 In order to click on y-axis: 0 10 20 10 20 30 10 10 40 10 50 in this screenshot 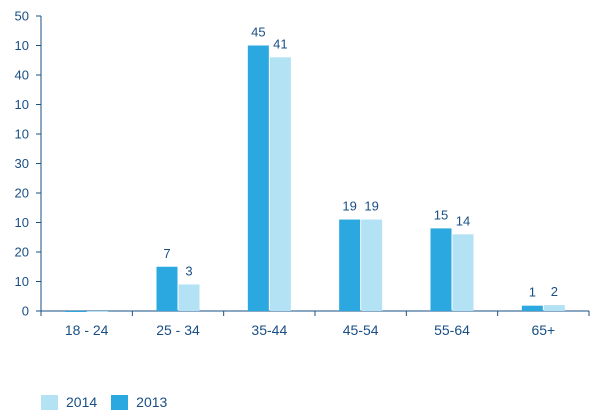, I will do `click(28, 164)`.